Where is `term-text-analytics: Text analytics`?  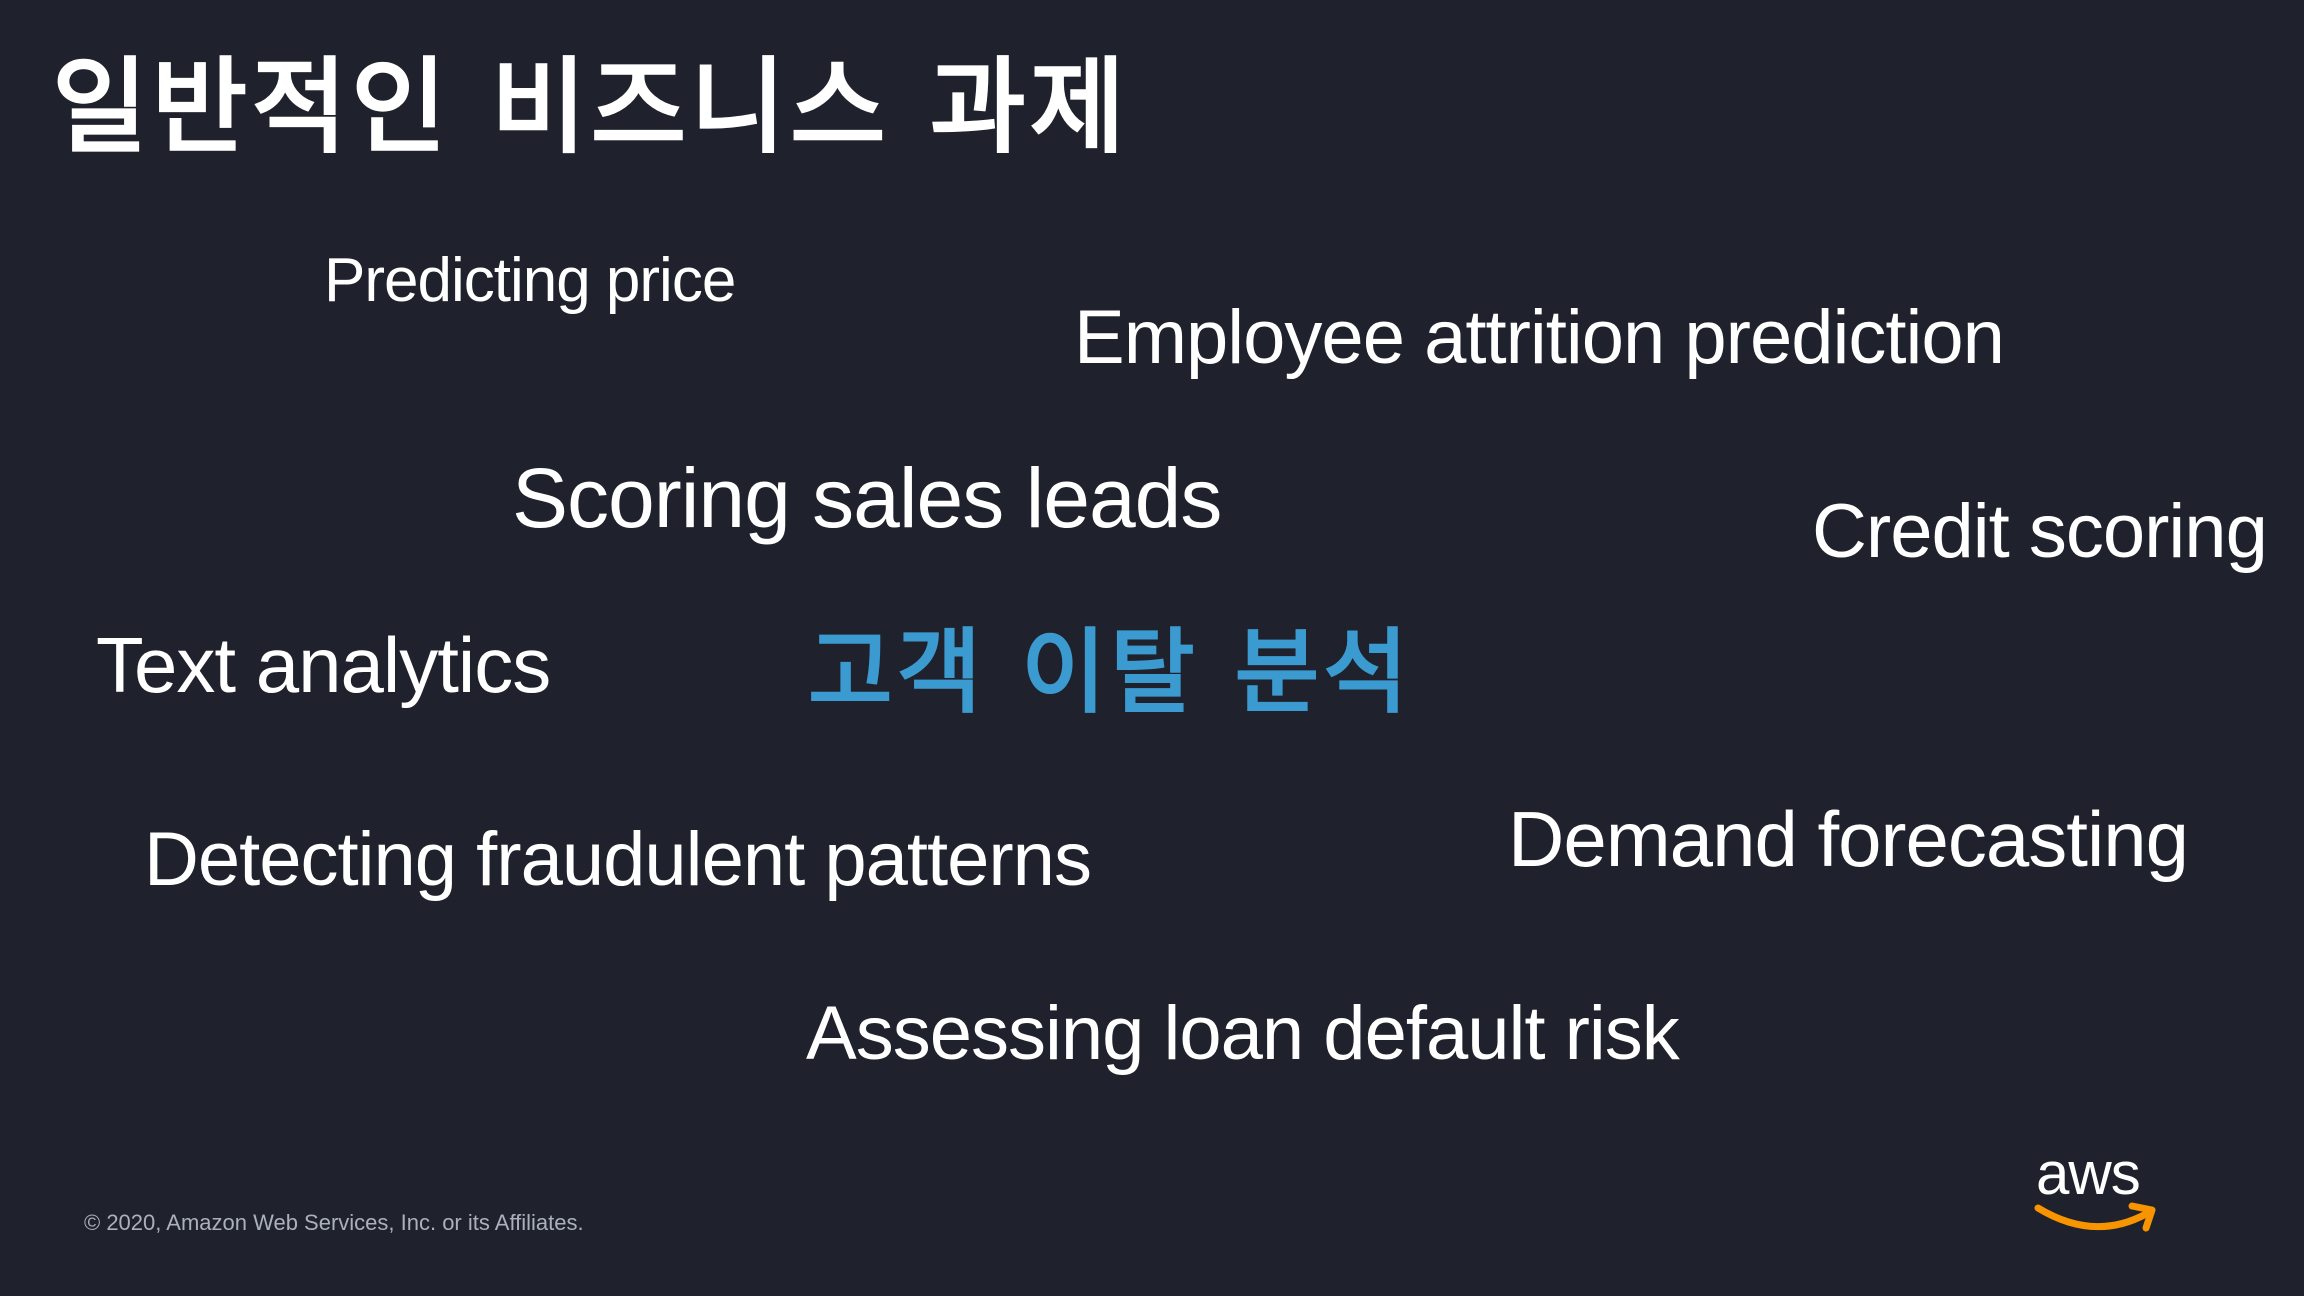
term-text-analytics: Text analytics is located at coordinates (323, 665).